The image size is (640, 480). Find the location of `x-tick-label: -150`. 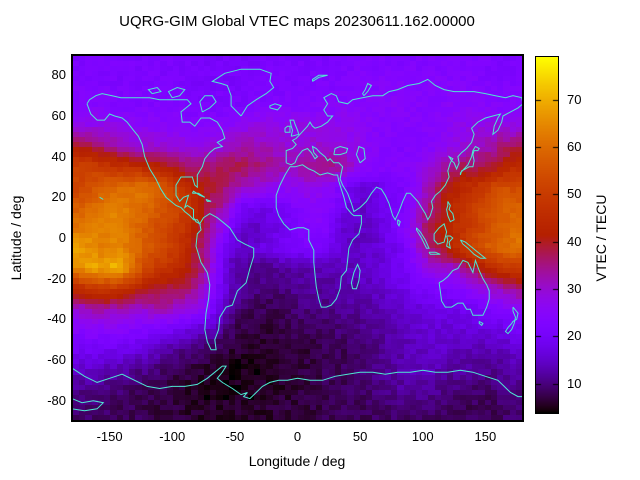

x-tick-label: -150 is located at coordinates (109, 436).